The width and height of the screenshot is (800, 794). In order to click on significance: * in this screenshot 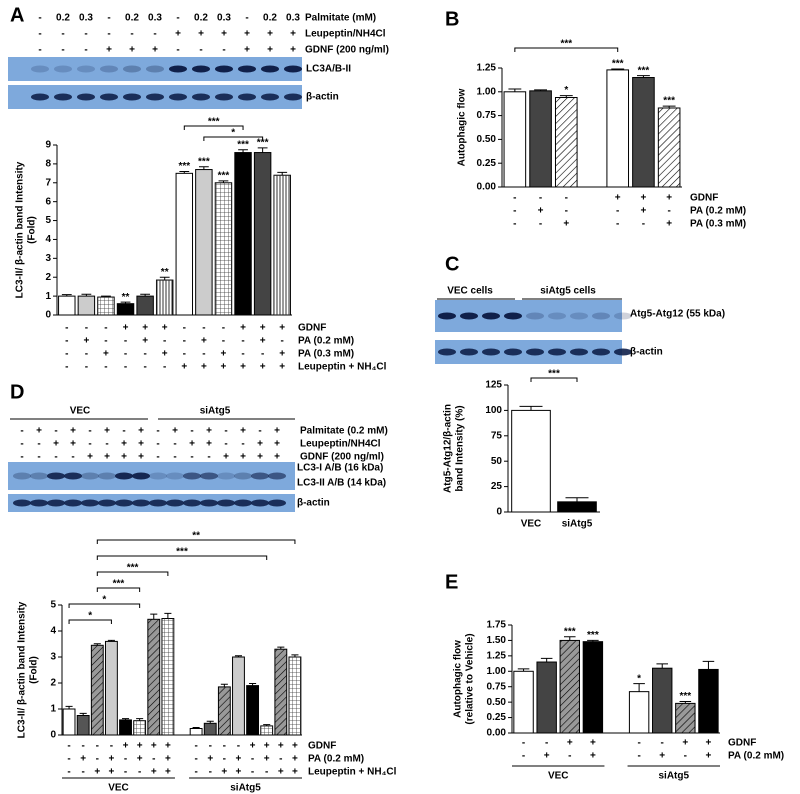, I will do `click(639, 678)`.